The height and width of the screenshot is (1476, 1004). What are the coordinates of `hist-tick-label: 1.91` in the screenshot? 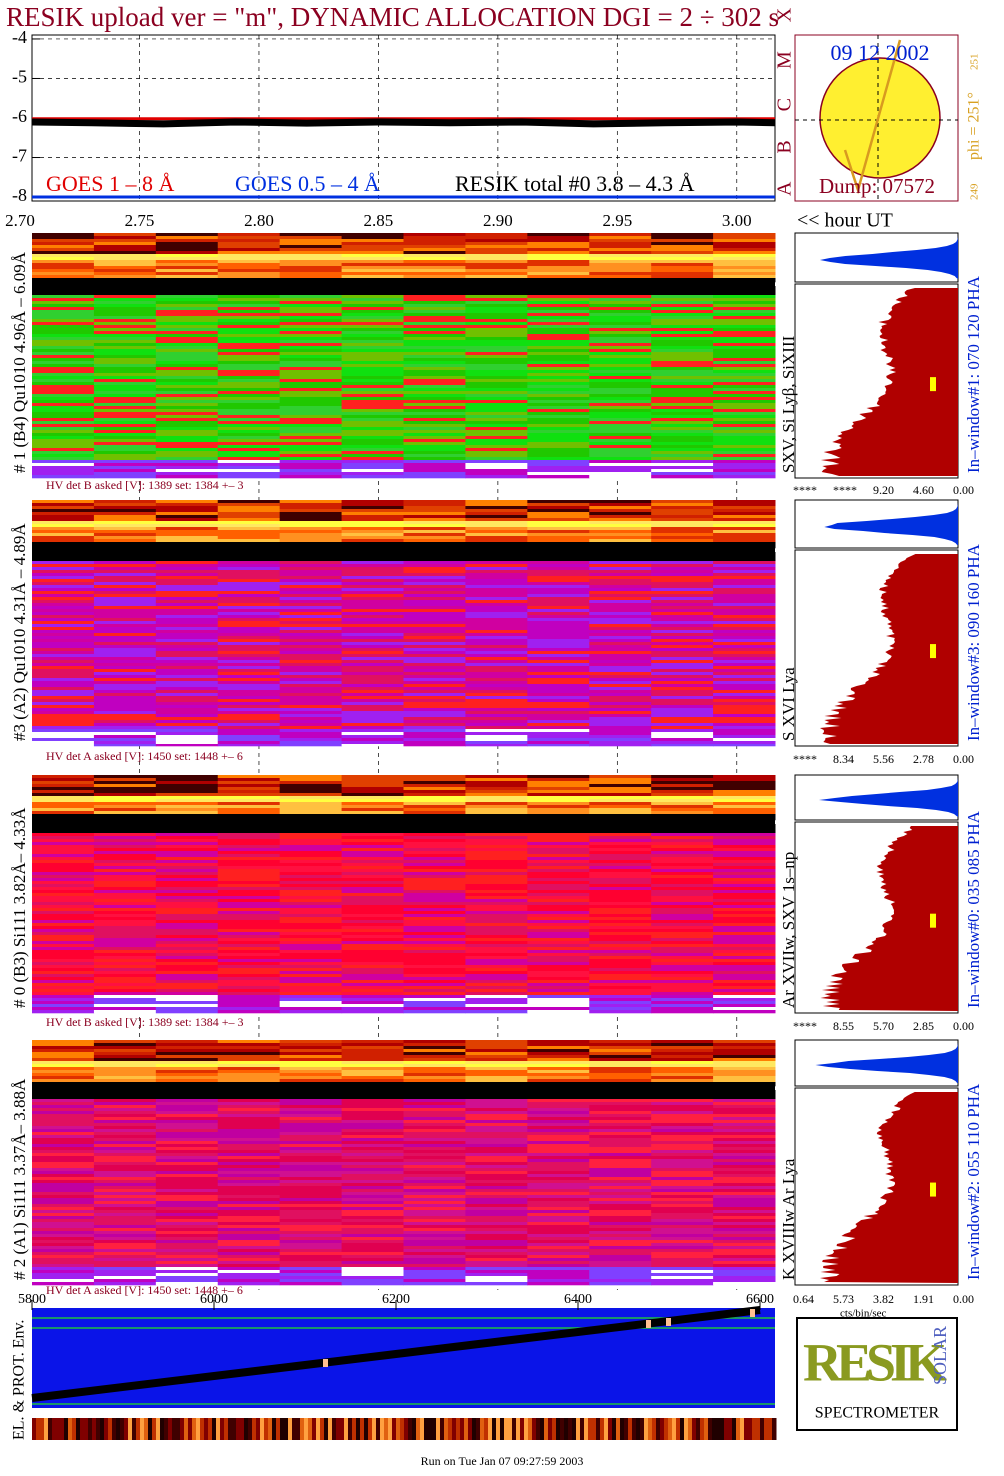 It's located at (923, 1299).